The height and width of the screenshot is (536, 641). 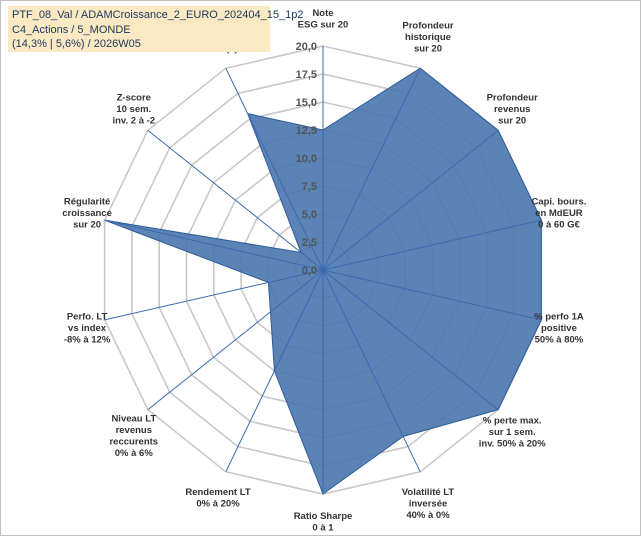 I want to click on axis-label-5: % perte max.sur 1 sem.inv. 50% à 20%, so click(x=512, y=433).